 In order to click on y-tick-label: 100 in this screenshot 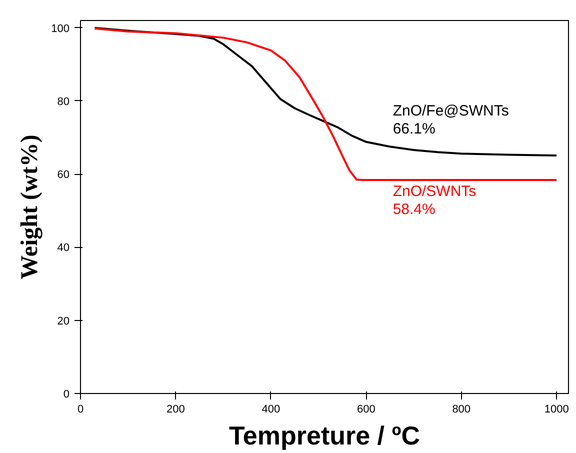, I will do `click(60, 28)`.